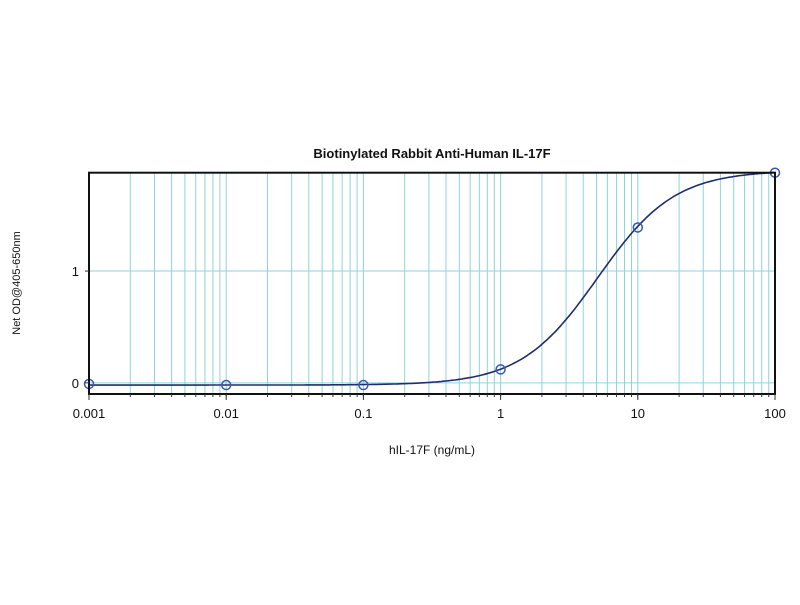  What do you see at coordinates (226, 413) in the screenshot?
I see `x-tick-label: 0.01` at bounding box center [226, 413].